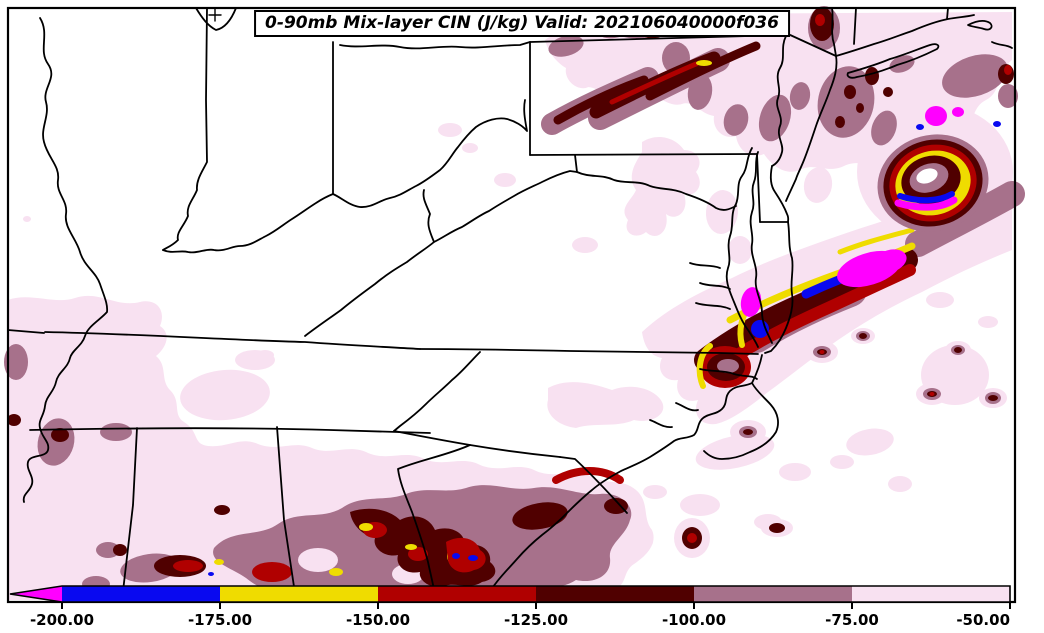 This screenshot has height=633, width=1044. Describe the element at coordinates (345, 176) in the screenshot. I see `ohio-river` at that location.